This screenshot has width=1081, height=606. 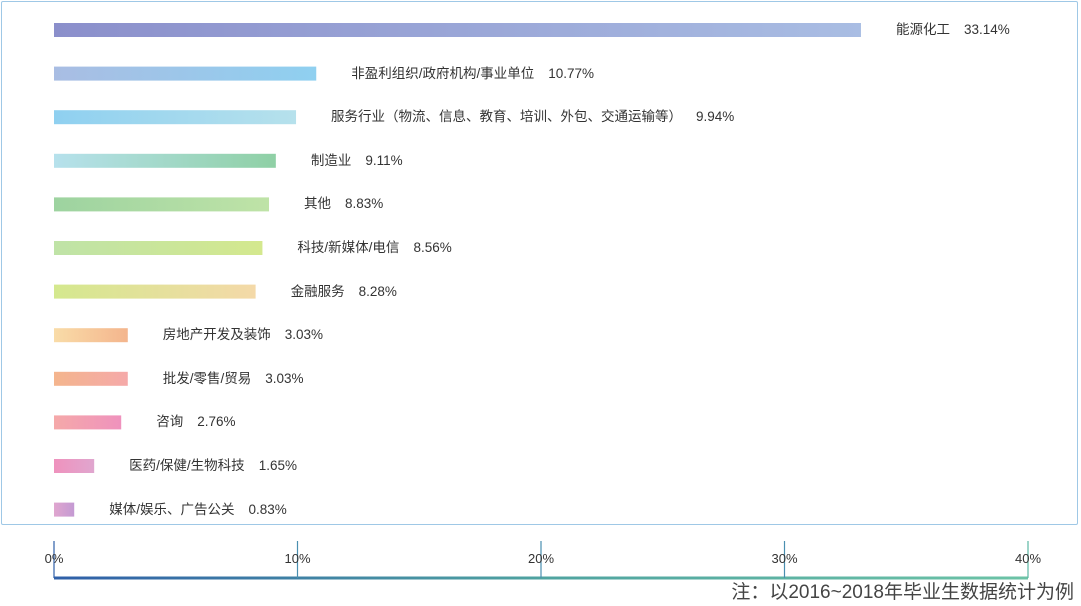 I want to click on bar-label: 制造业 9.11%, so click(x=357, y=161).